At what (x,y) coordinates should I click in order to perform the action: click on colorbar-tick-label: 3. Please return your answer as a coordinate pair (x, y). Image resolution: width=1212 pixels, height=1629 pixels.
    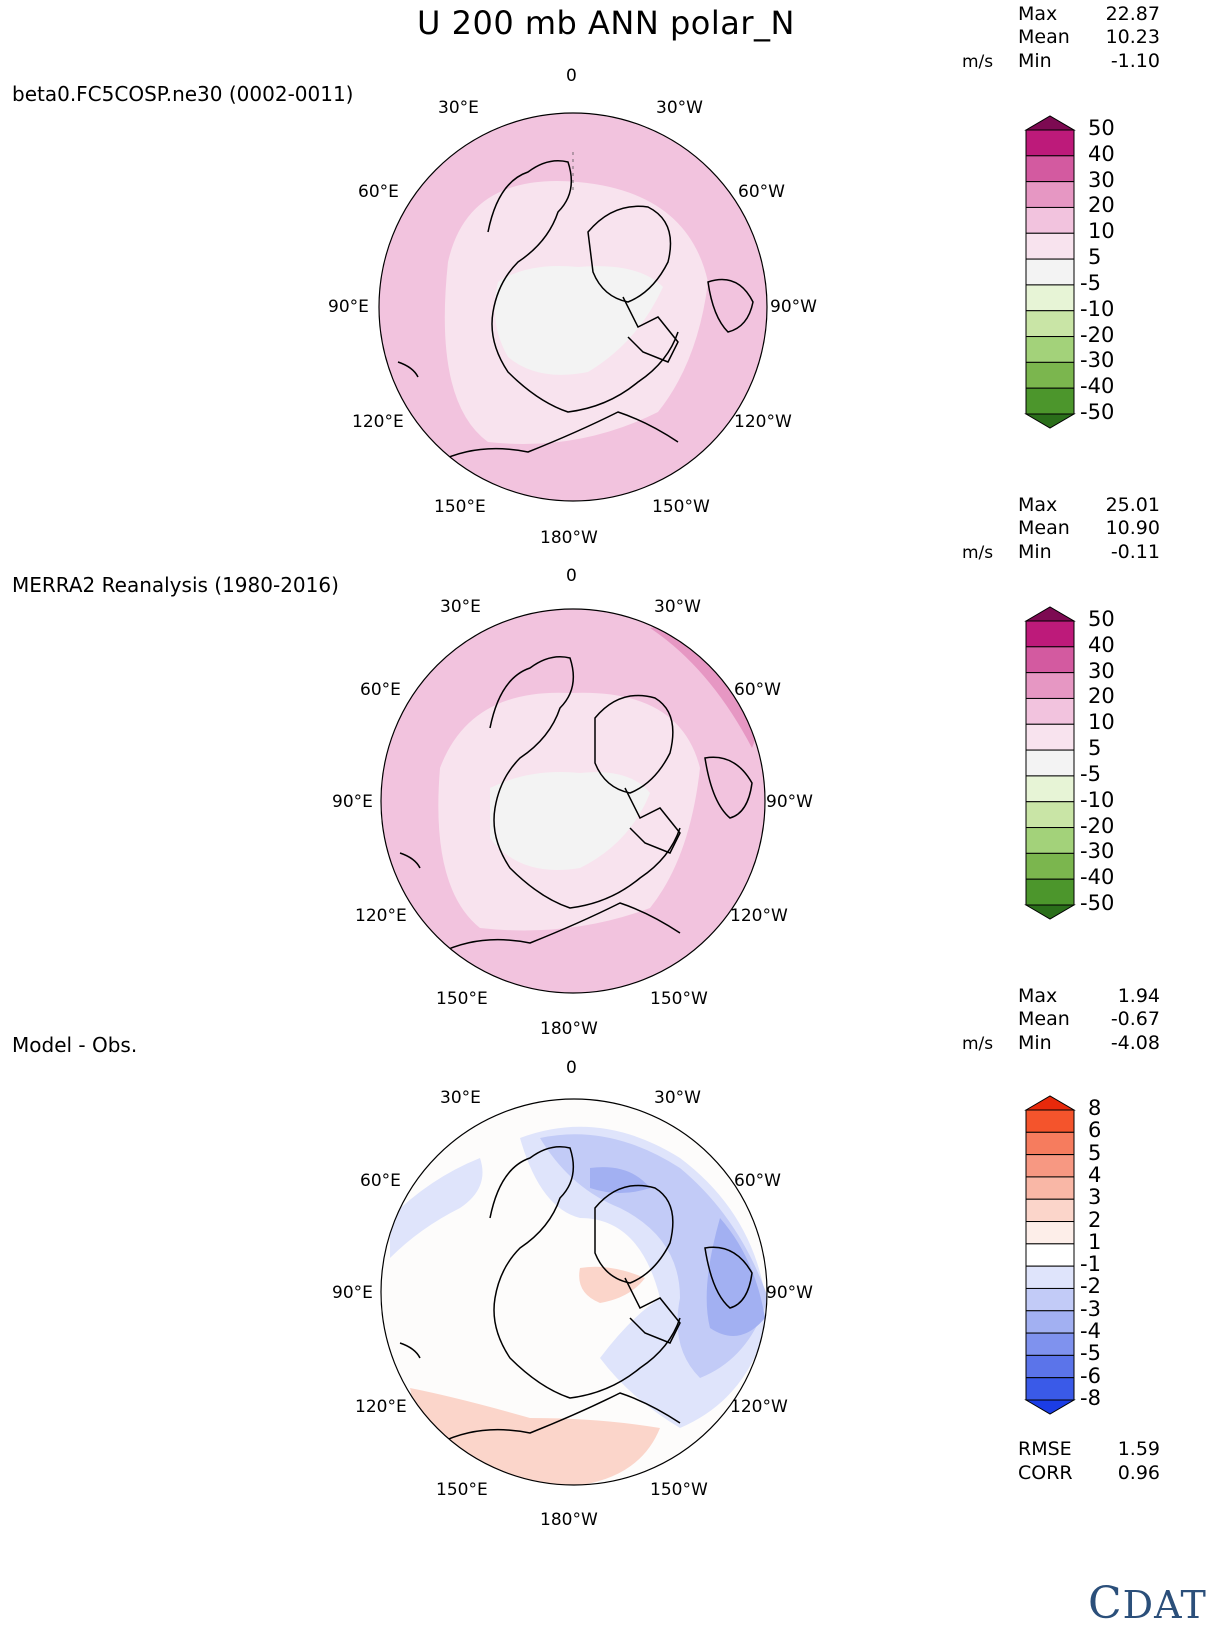
    Looking at the image, I should click on (1095, 1197).